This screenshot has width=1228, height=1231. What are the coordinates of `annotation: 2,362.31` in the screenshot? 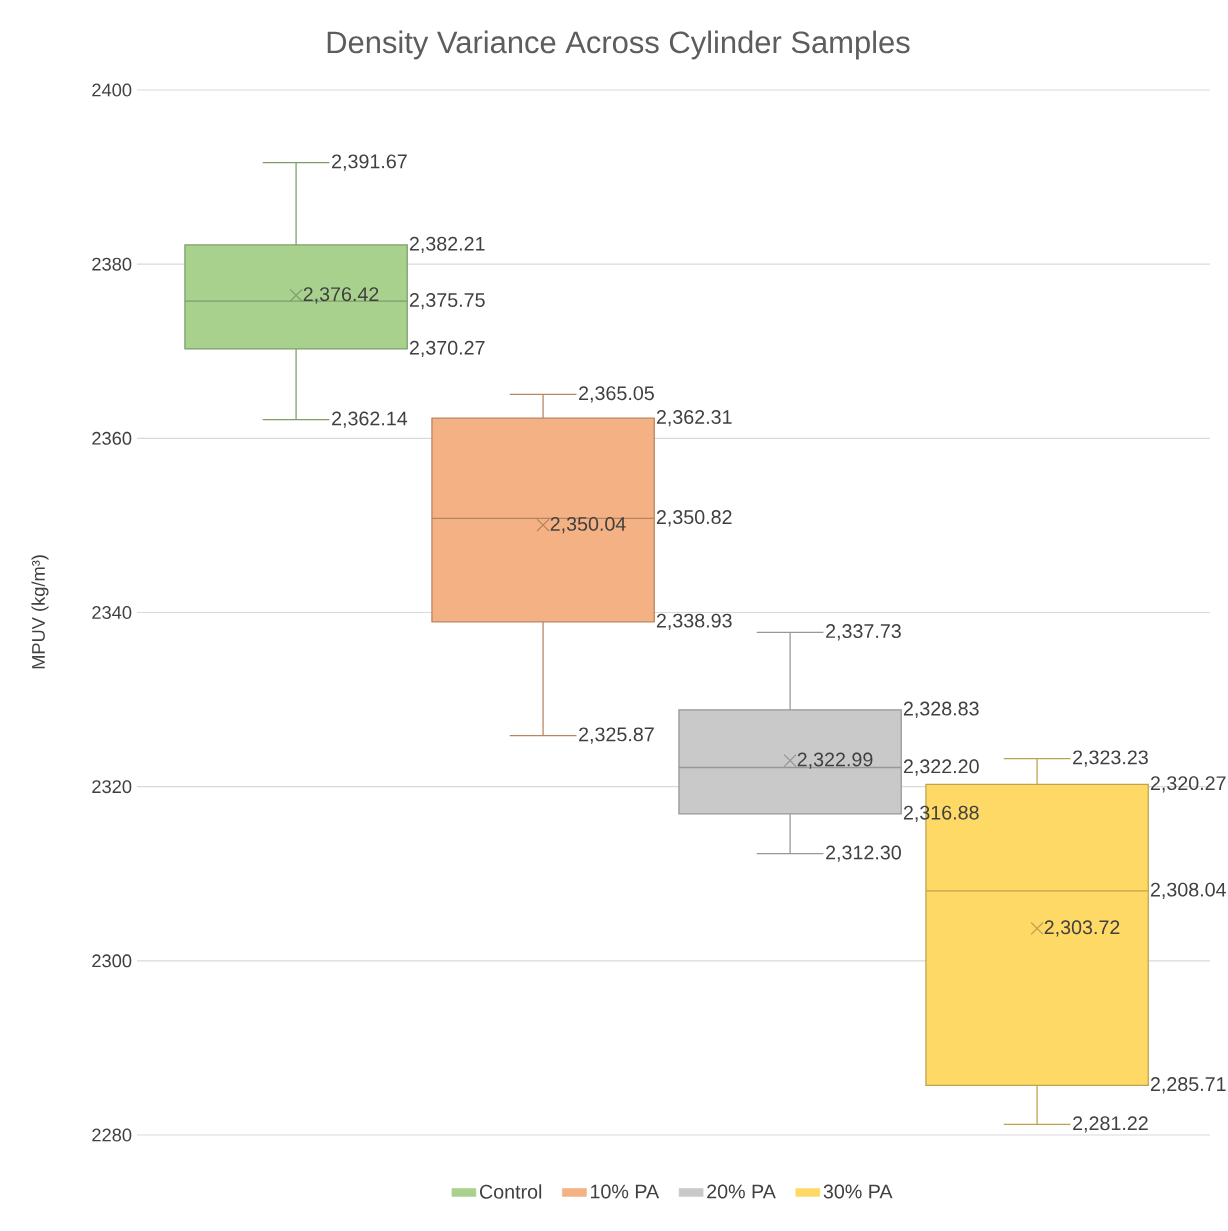 It's located at (694, 418).